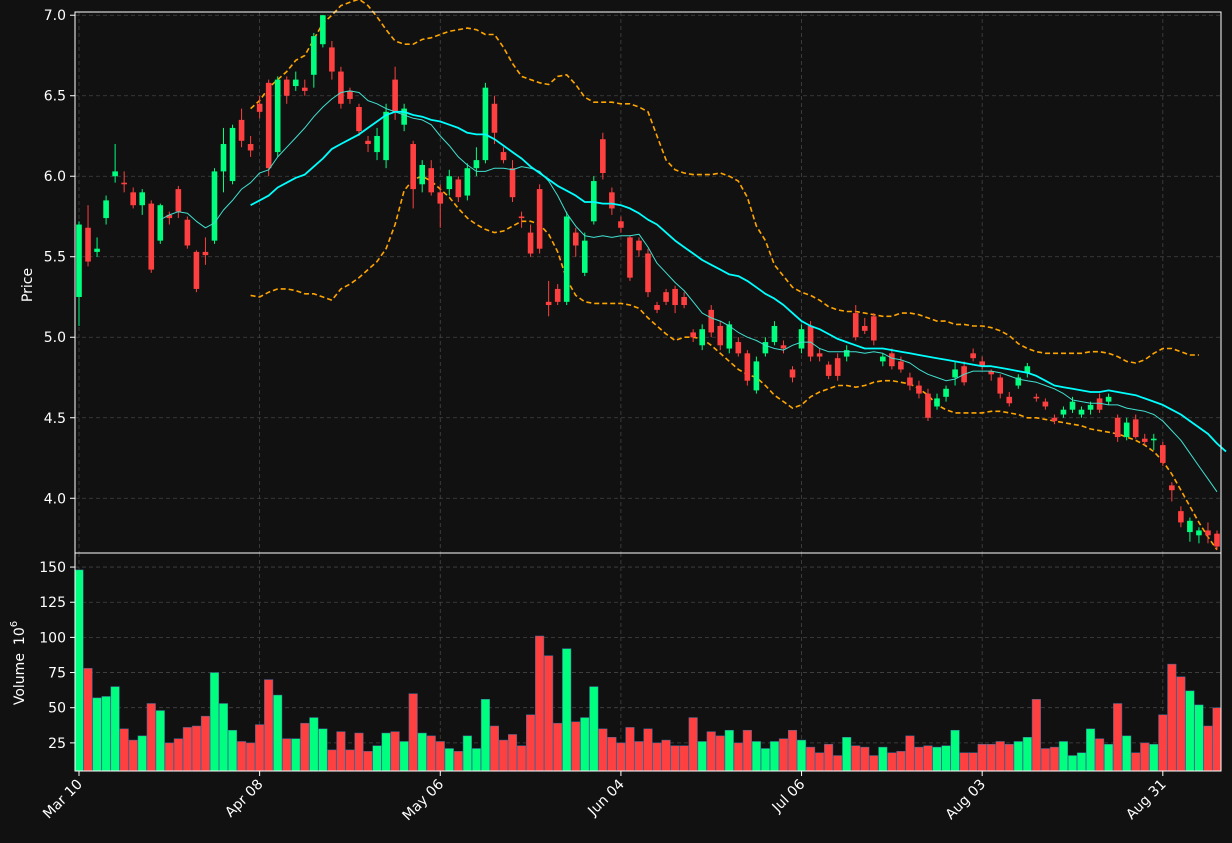 The height and width of the screenshot is (843, 1232). I want to click on price-axis-label: Price, so click(28, 285).